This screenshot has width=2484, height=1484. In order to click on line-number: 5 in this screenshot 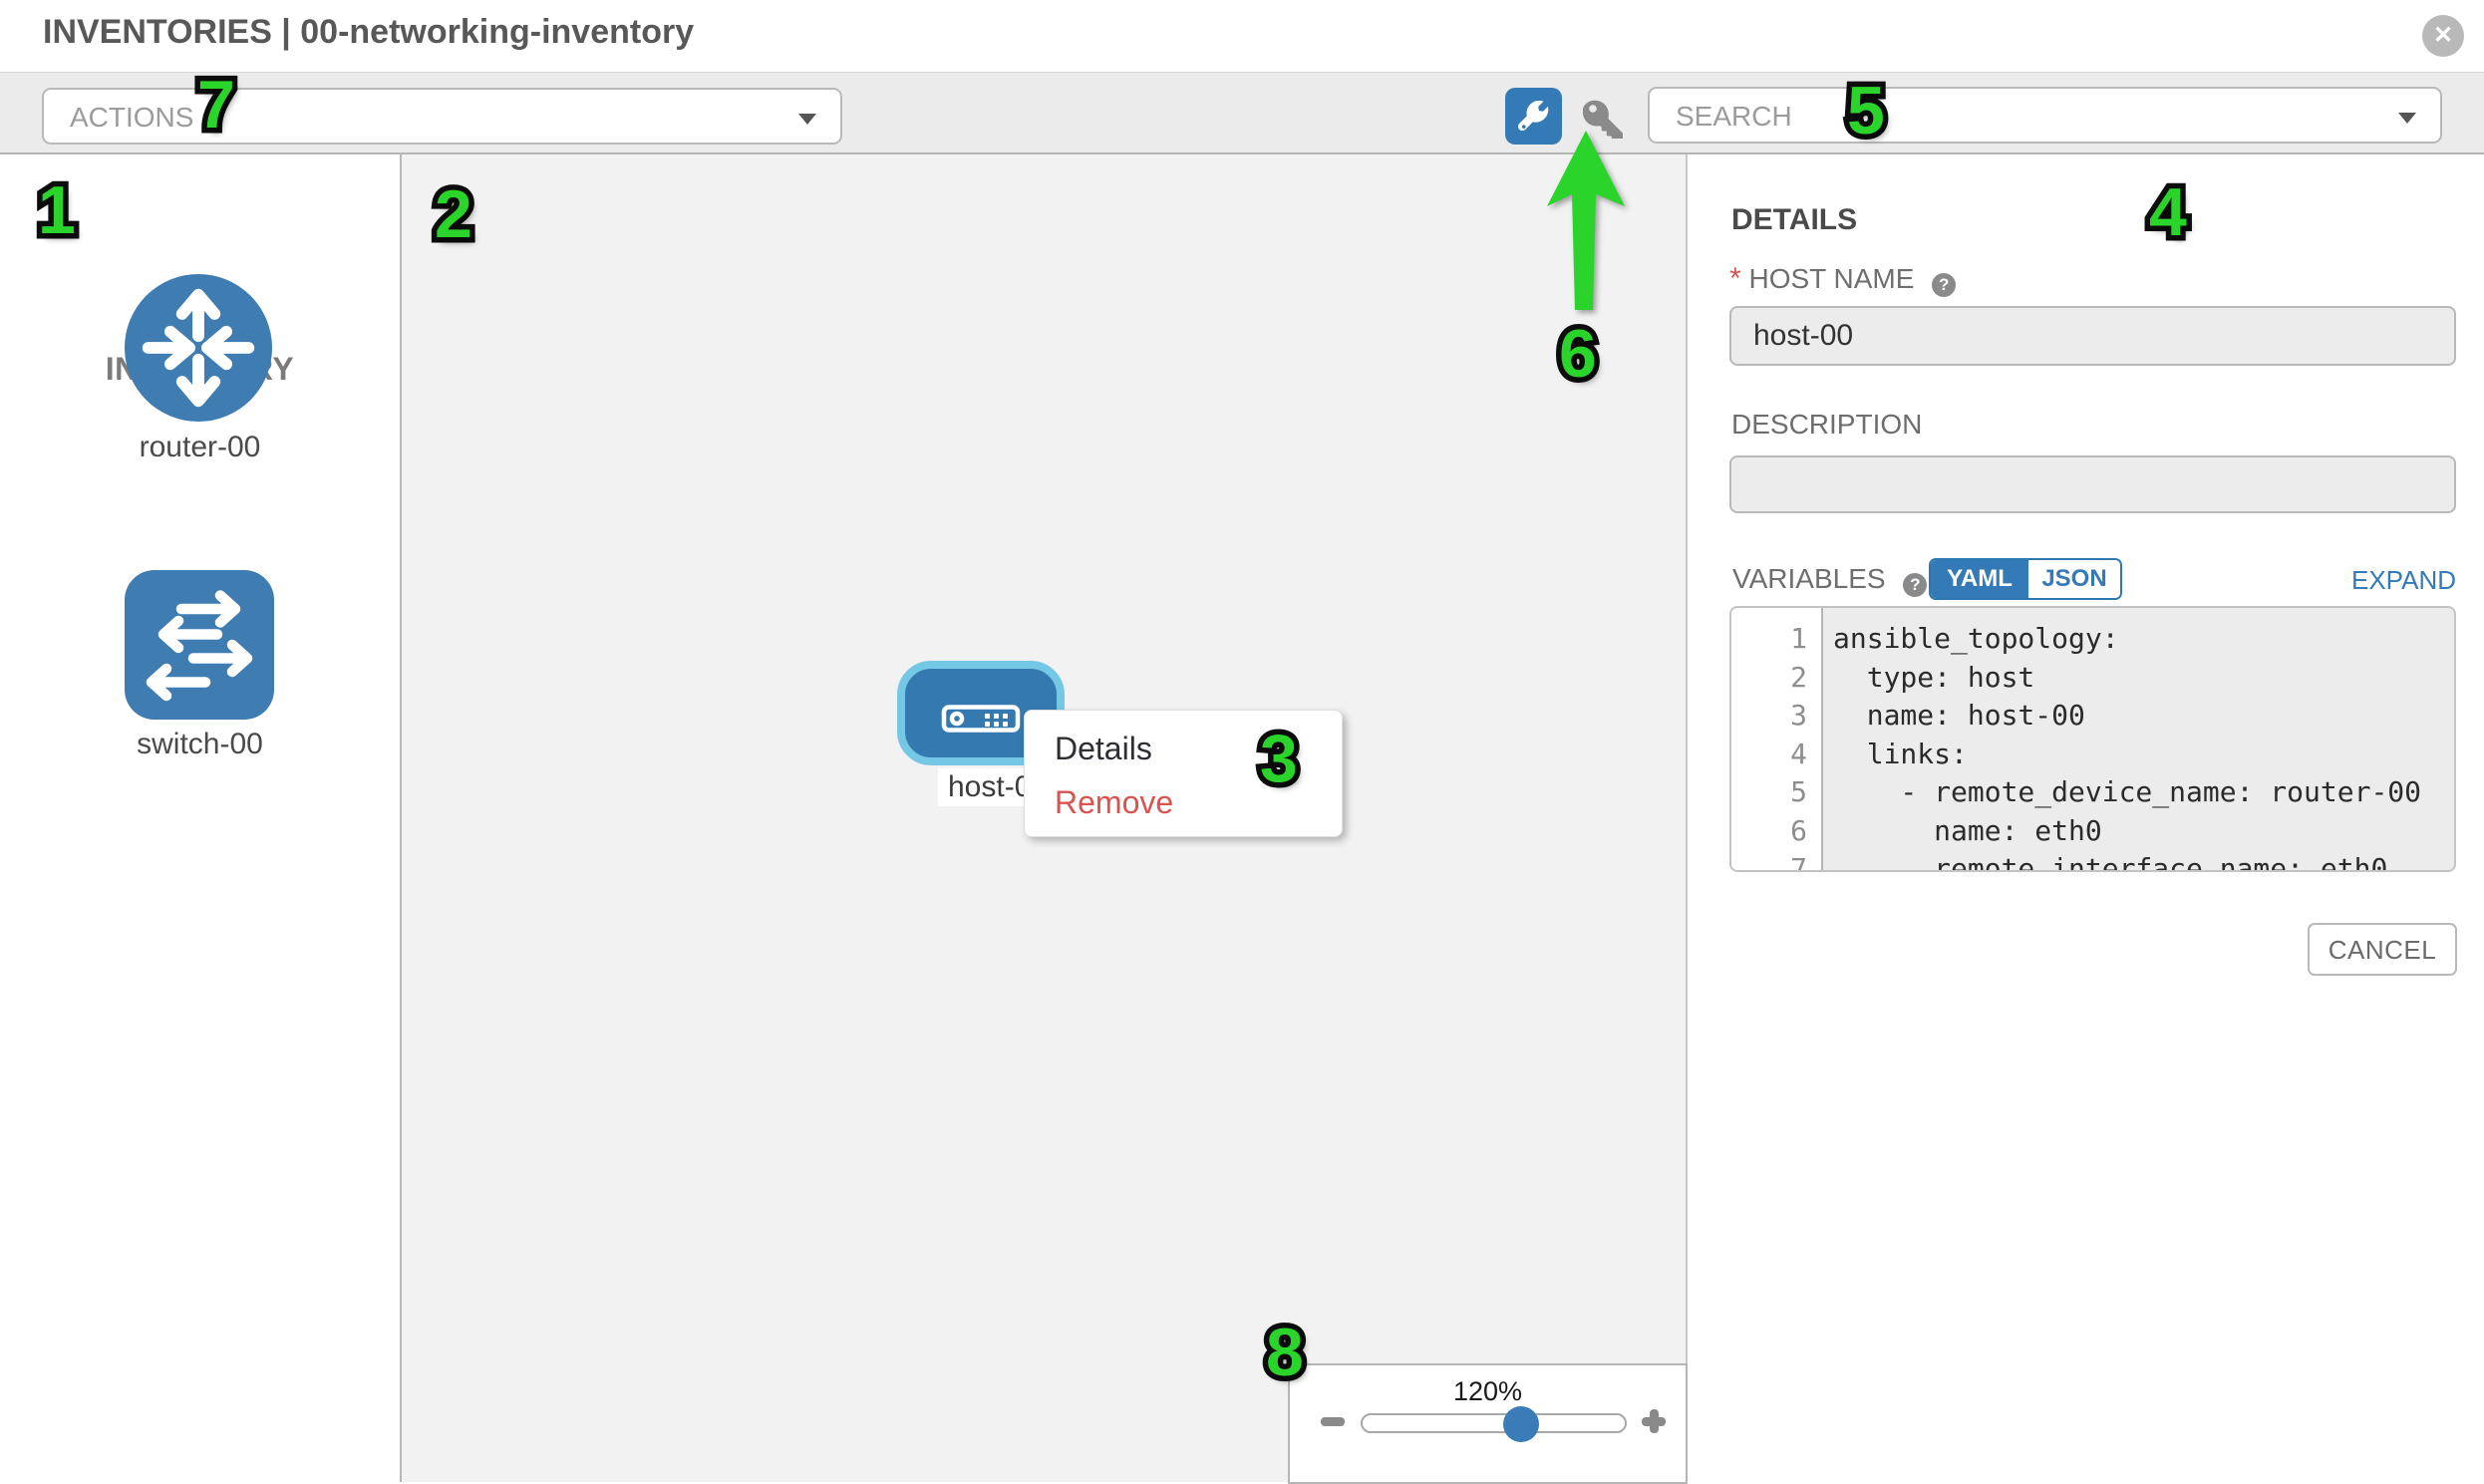, I will do `click(1799, 791)`.